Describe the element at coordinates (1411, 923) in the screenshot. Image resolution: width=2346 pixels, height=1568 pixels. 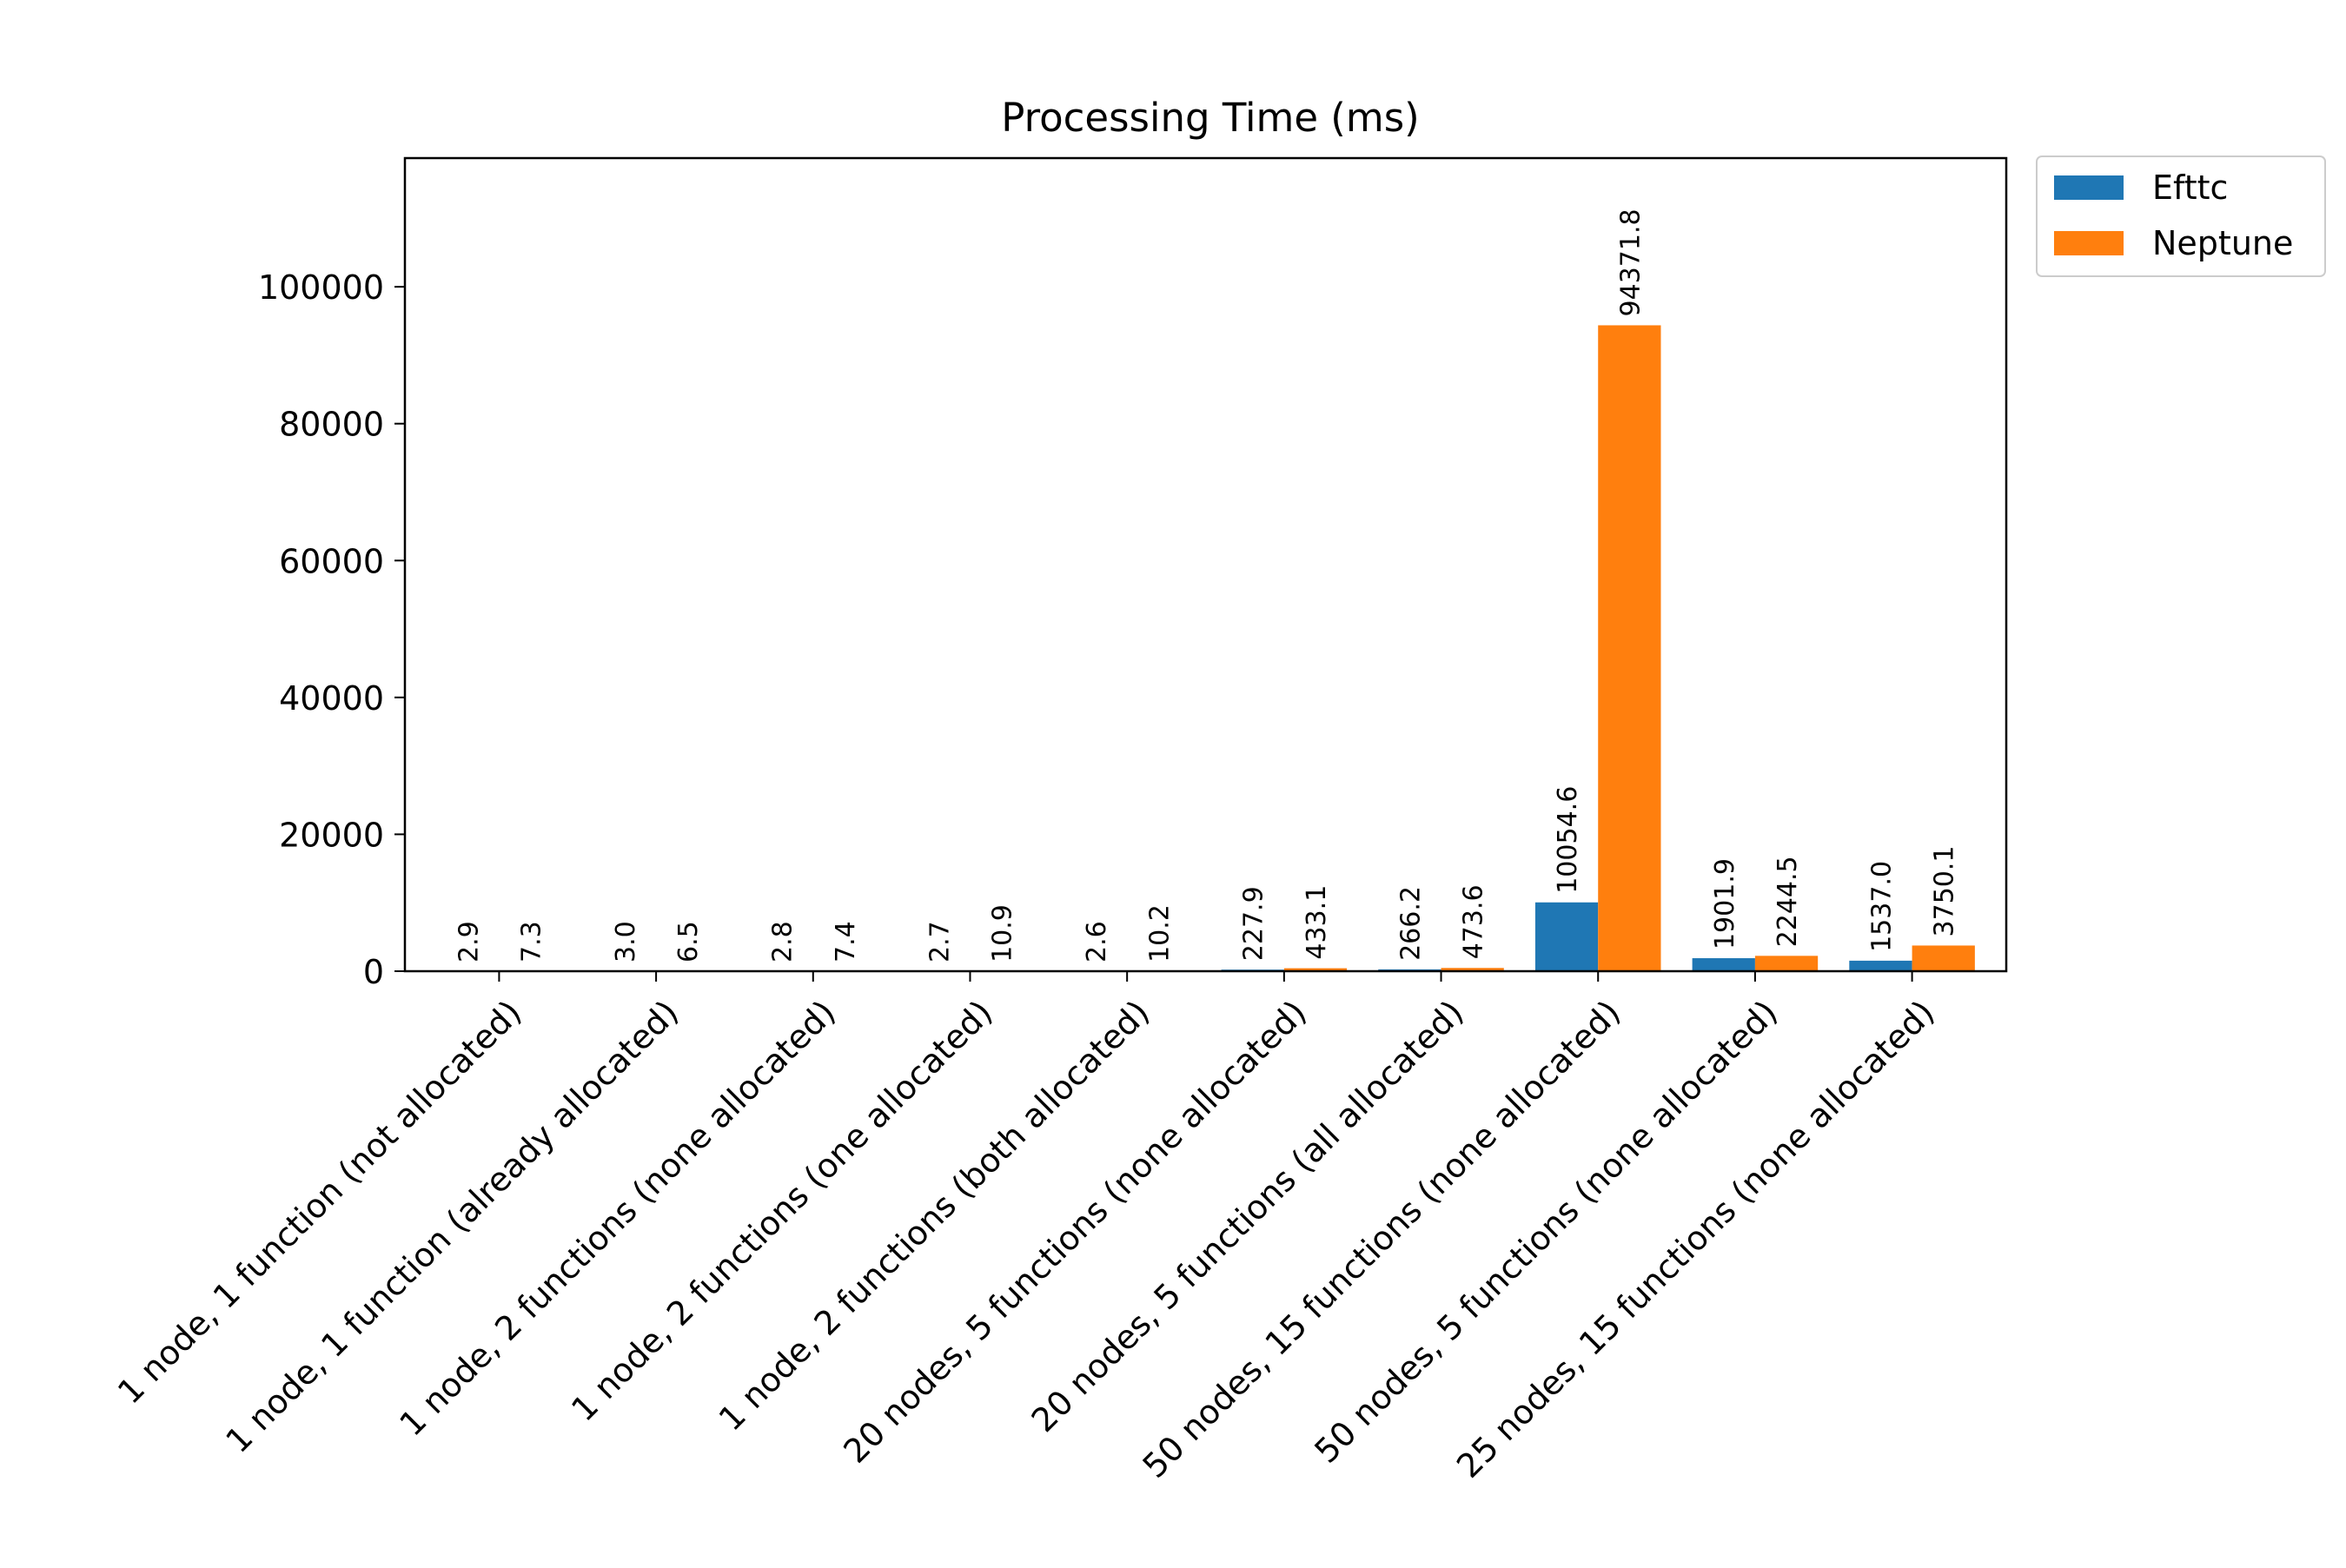
I see `bar-value-label-efttc-6: 266.2` at that location.